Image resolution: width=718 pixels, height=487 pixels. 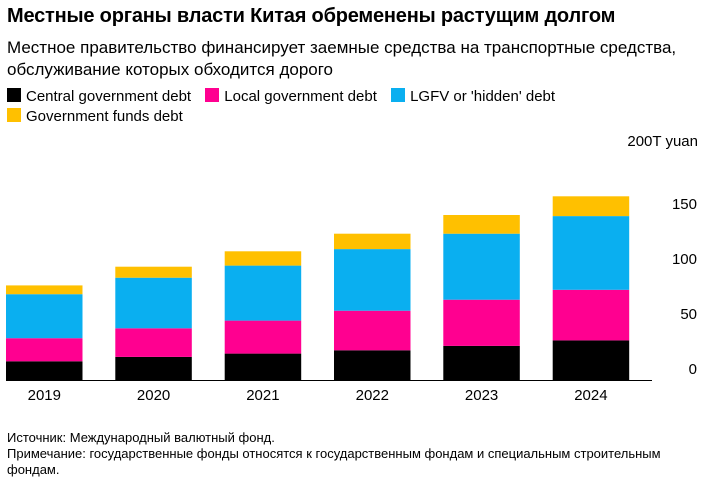 What do you see at coordinates (372, 280) in the screenshot?
I see `bar-segment-2022-s2` at bounding box center [372, 280].